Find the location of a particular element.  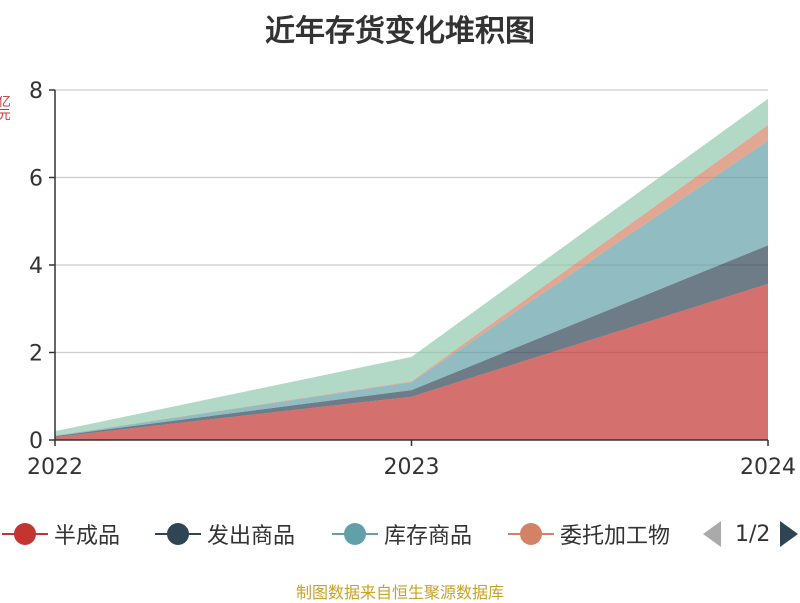

y-tick-label-2: 4 is located at coordinates (36, 266).